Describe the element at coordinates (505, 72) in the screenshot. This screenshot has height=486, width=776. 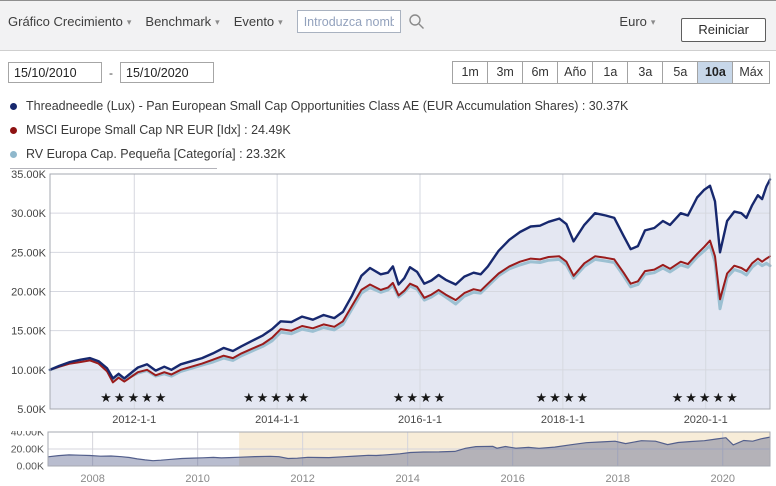
I see `range-button-3m: 3m` at that location.